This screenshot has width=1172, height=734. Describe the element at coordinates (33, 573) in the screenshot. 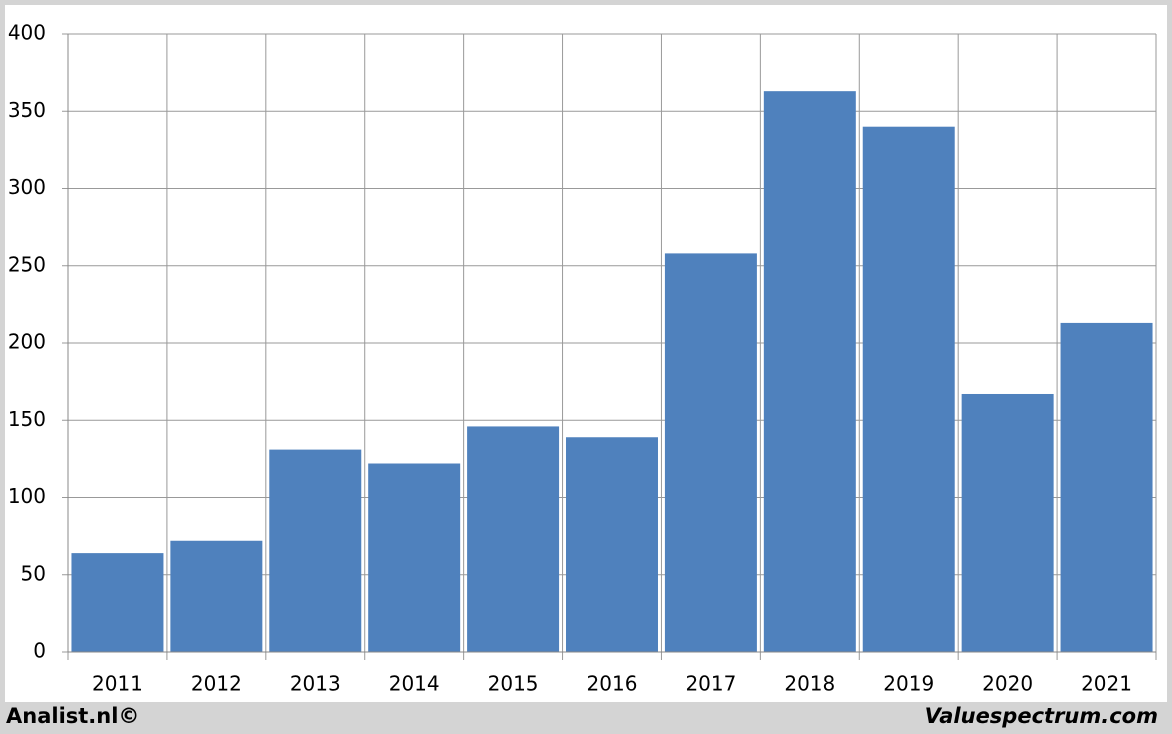

I see `y-tick-label: 50` at that location.